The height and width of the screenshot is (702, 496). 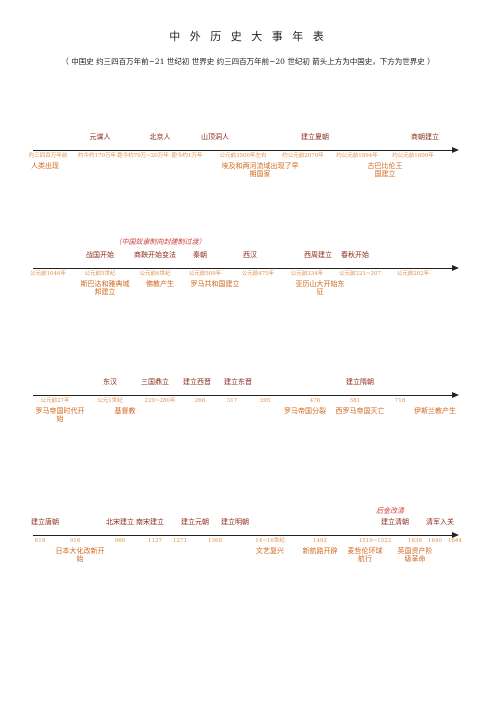 I want to click on date: 公元前334年, so click(x=307, y=274).